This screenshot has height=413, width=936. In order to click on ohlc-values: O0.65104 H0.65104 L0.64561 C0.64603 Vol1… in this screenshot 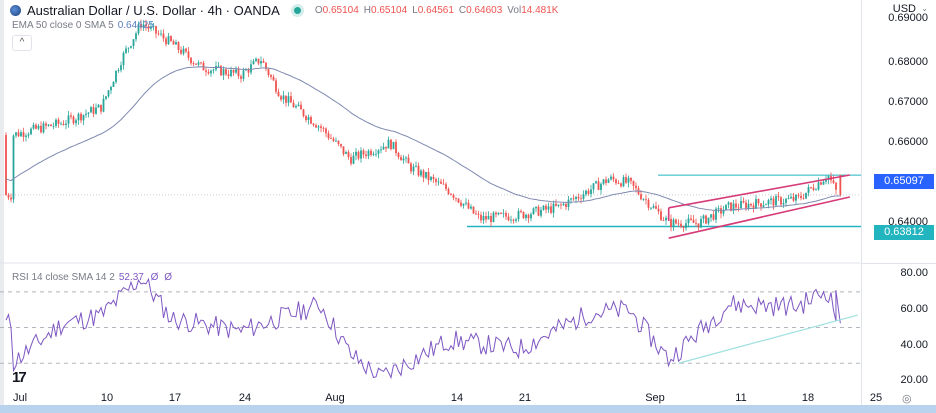, I will do `click(436, 10)`.